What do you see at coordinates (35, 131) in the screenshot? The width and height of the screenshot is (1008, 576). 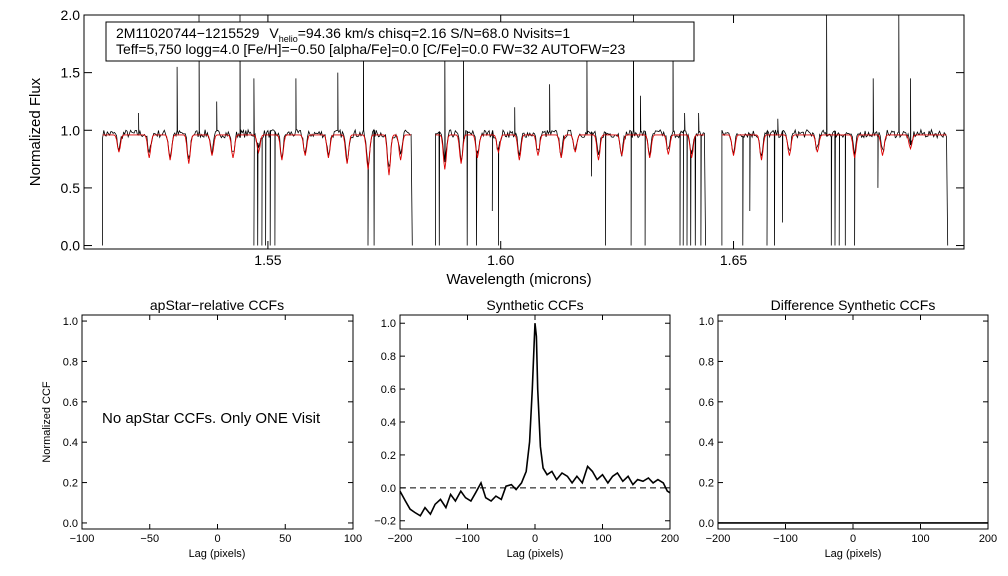 I see `spectrum-ylabel: Normalized Flux` at bounding box center [35, 131].